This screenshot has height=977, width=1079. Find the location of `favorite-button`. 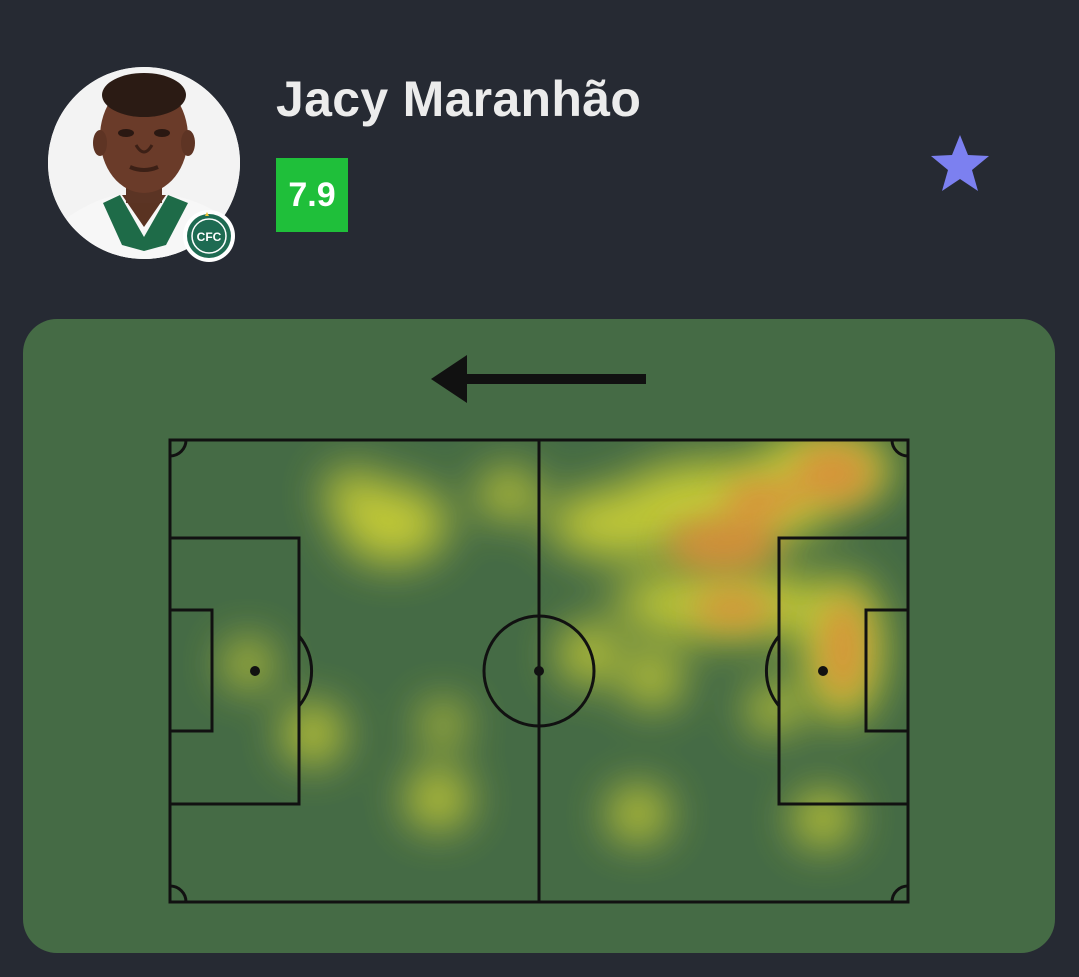

favorite-button is located at coordinates (960, 163).